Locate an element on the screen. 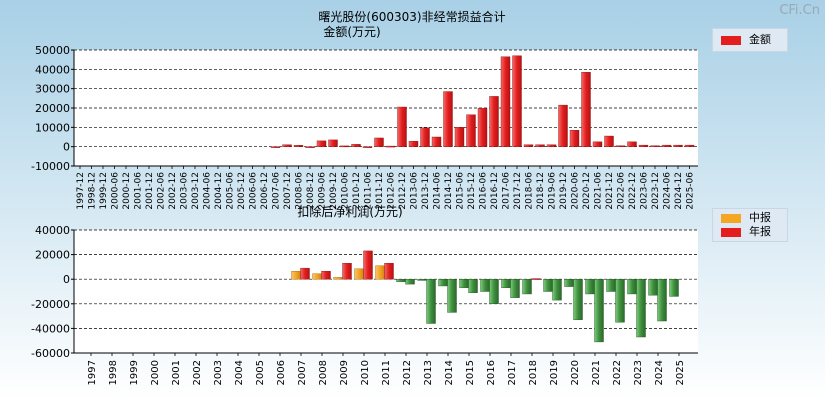 The height and width of the screenshot is (400, 825). x-tick-label-top: 2020-06 is located at coordinates (576, 191).